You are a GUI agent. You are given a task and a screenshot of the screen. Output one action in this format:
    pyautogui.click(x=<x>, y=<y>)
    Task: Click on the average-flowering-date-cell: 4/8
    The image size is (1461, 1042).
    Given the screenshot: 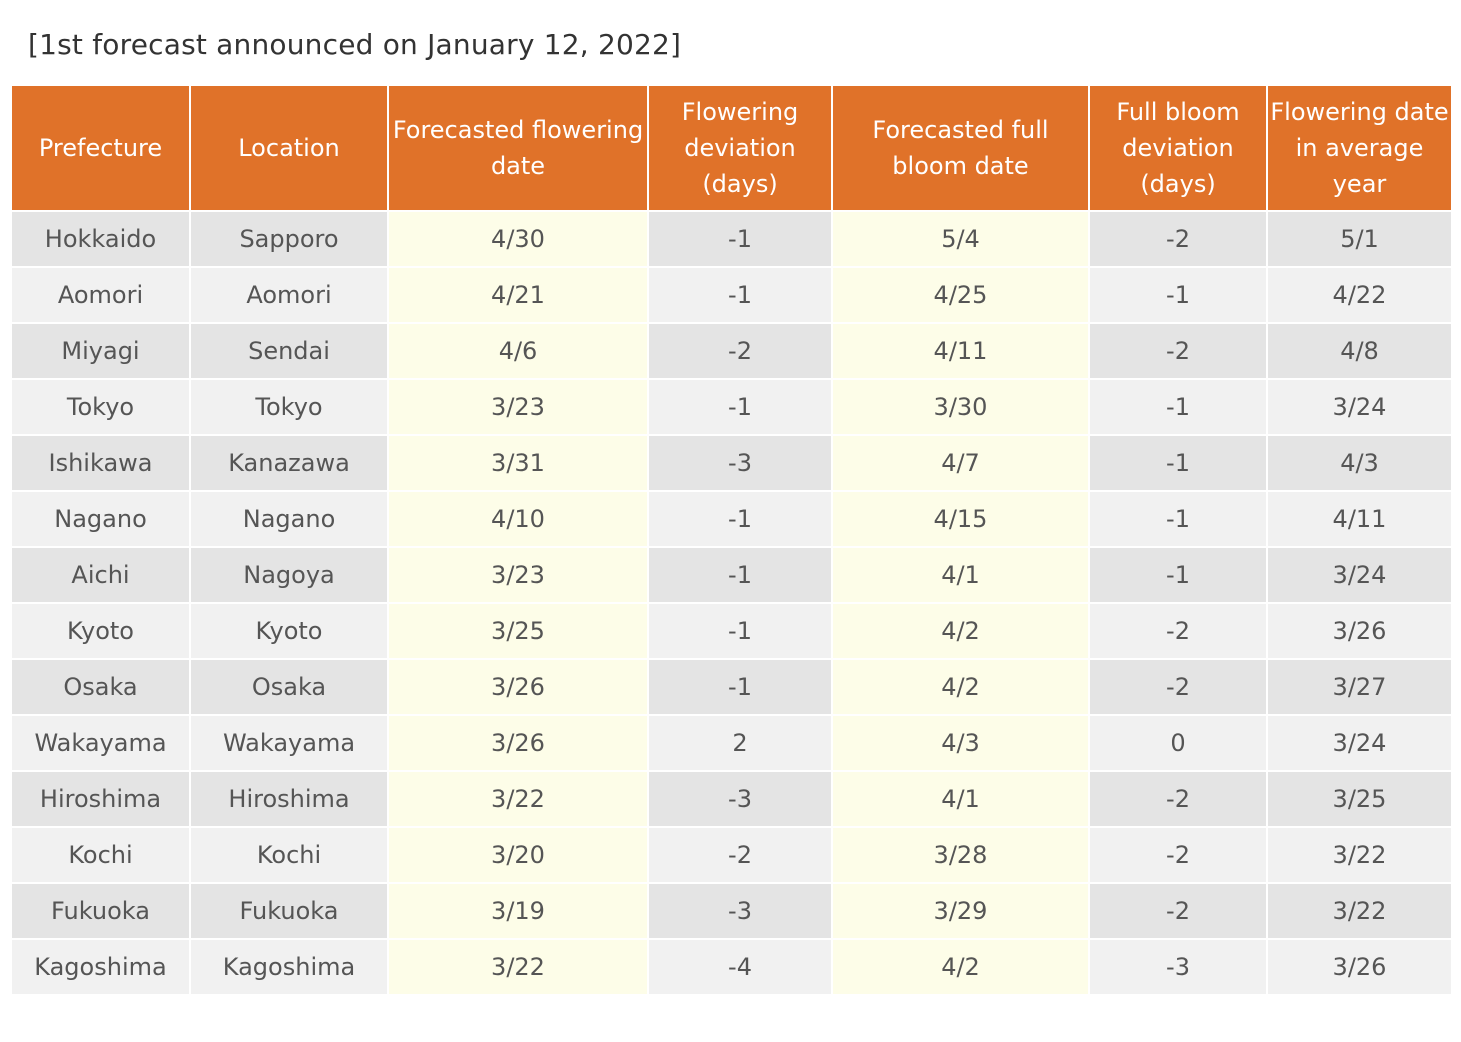 What is the action you would take?
    pyautogui.click(x=1359, y=351)
    